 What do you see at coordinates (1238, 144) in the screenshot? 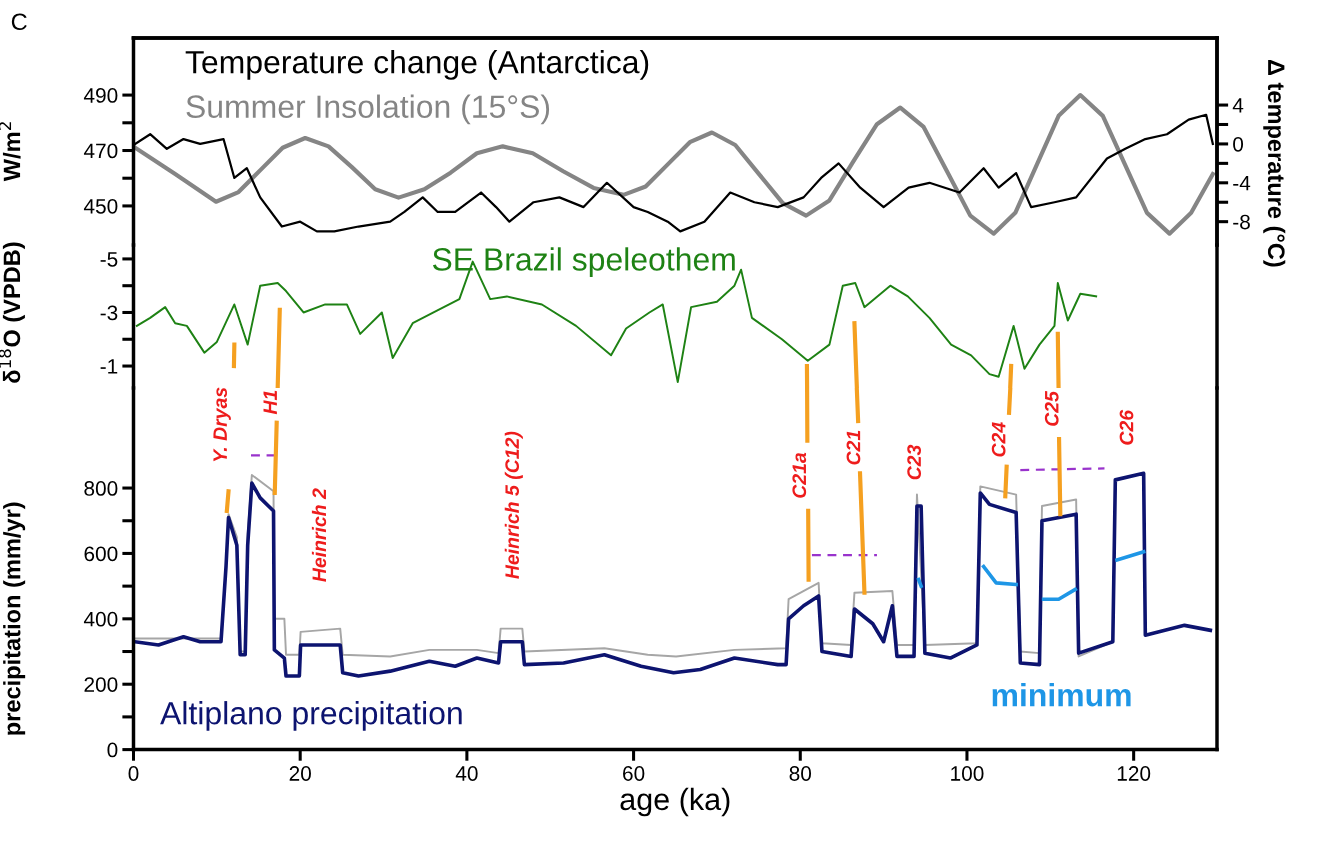
I see `y2-tick-label: 0` at bounding box center [1238, 144].